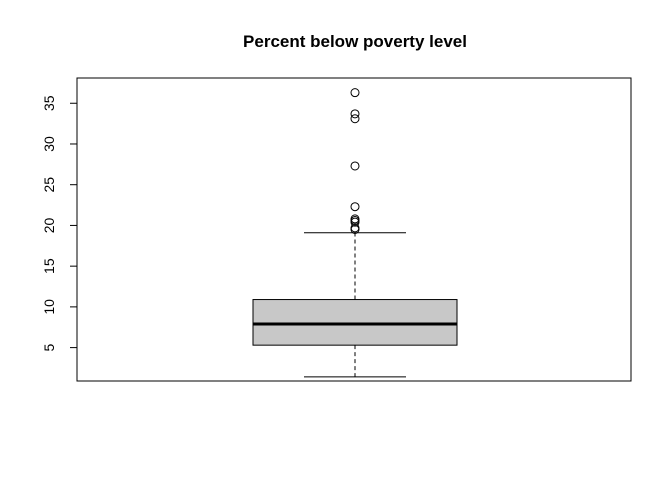 The width and height of the screenshot is (672, 480). Describe the element at coordinates (49, 225) in the screenshot. I see `y-tick-label: 20` at that location.